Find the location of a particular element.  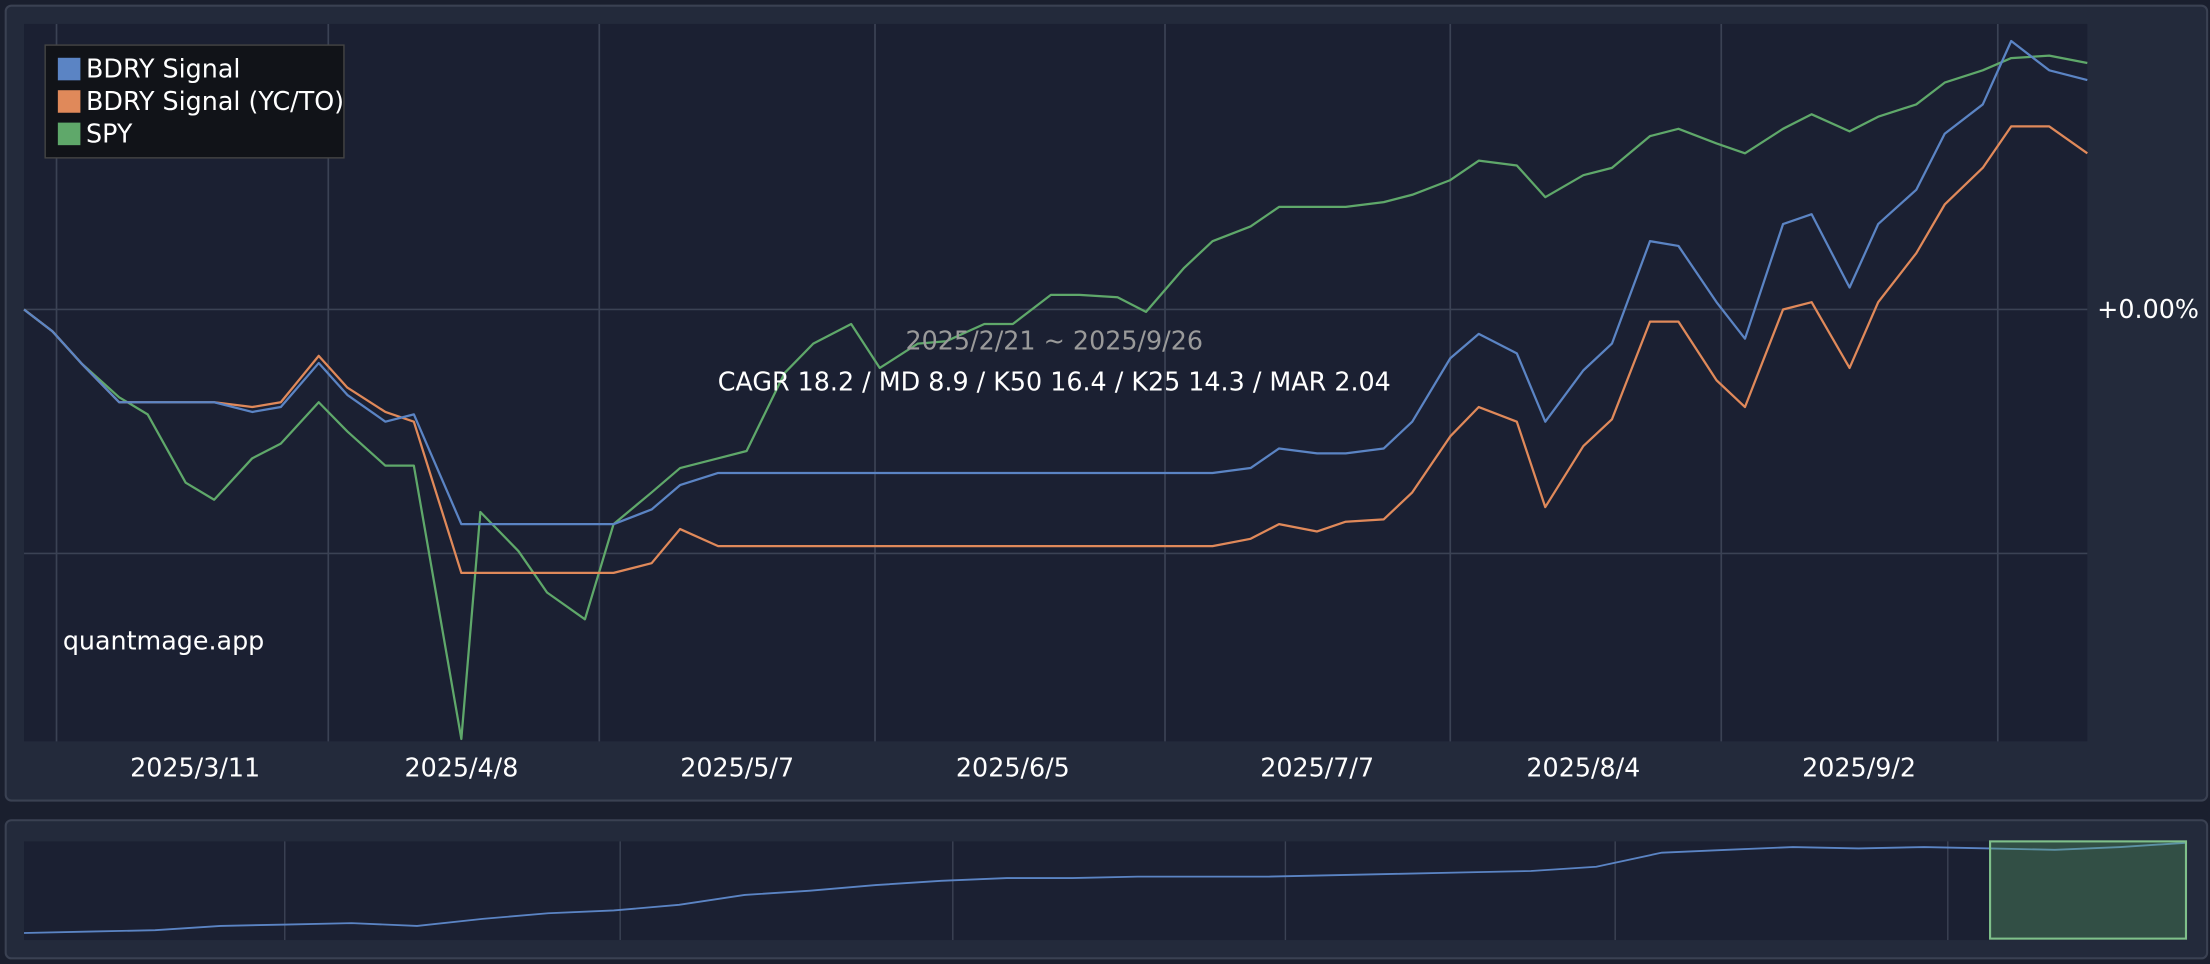

x-tick-label: 2025/9/2 is located at coordinates (1859, 768).